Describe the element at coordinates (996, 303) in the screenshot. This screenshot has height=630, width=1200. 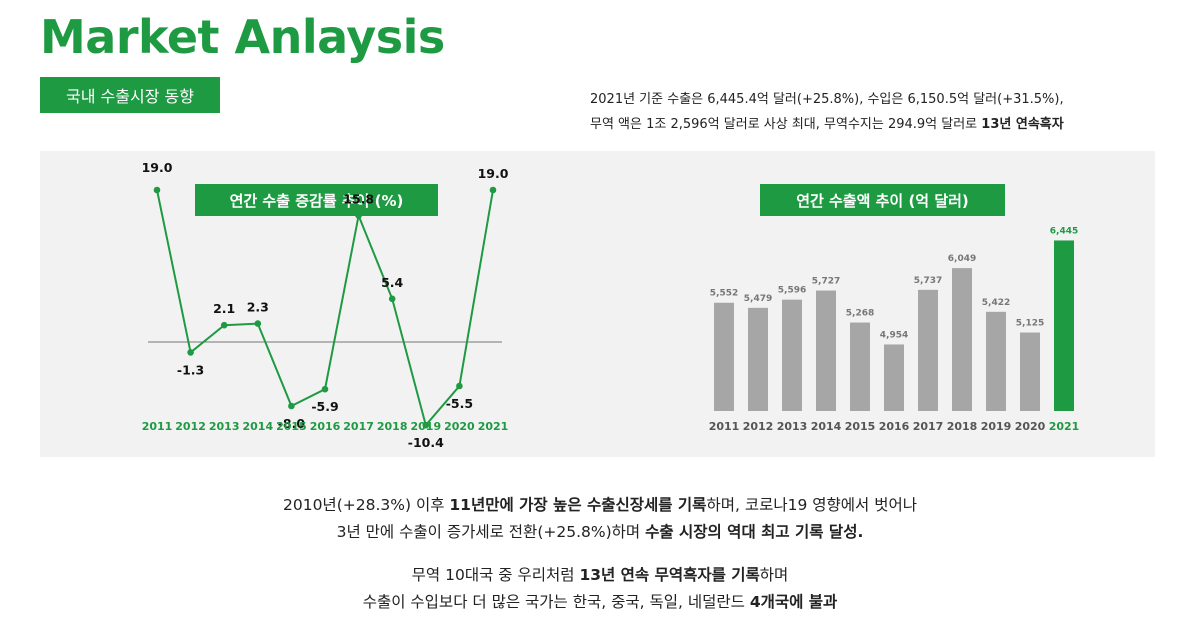
I see `bar-chart-label-2019: 5,422` at that location.